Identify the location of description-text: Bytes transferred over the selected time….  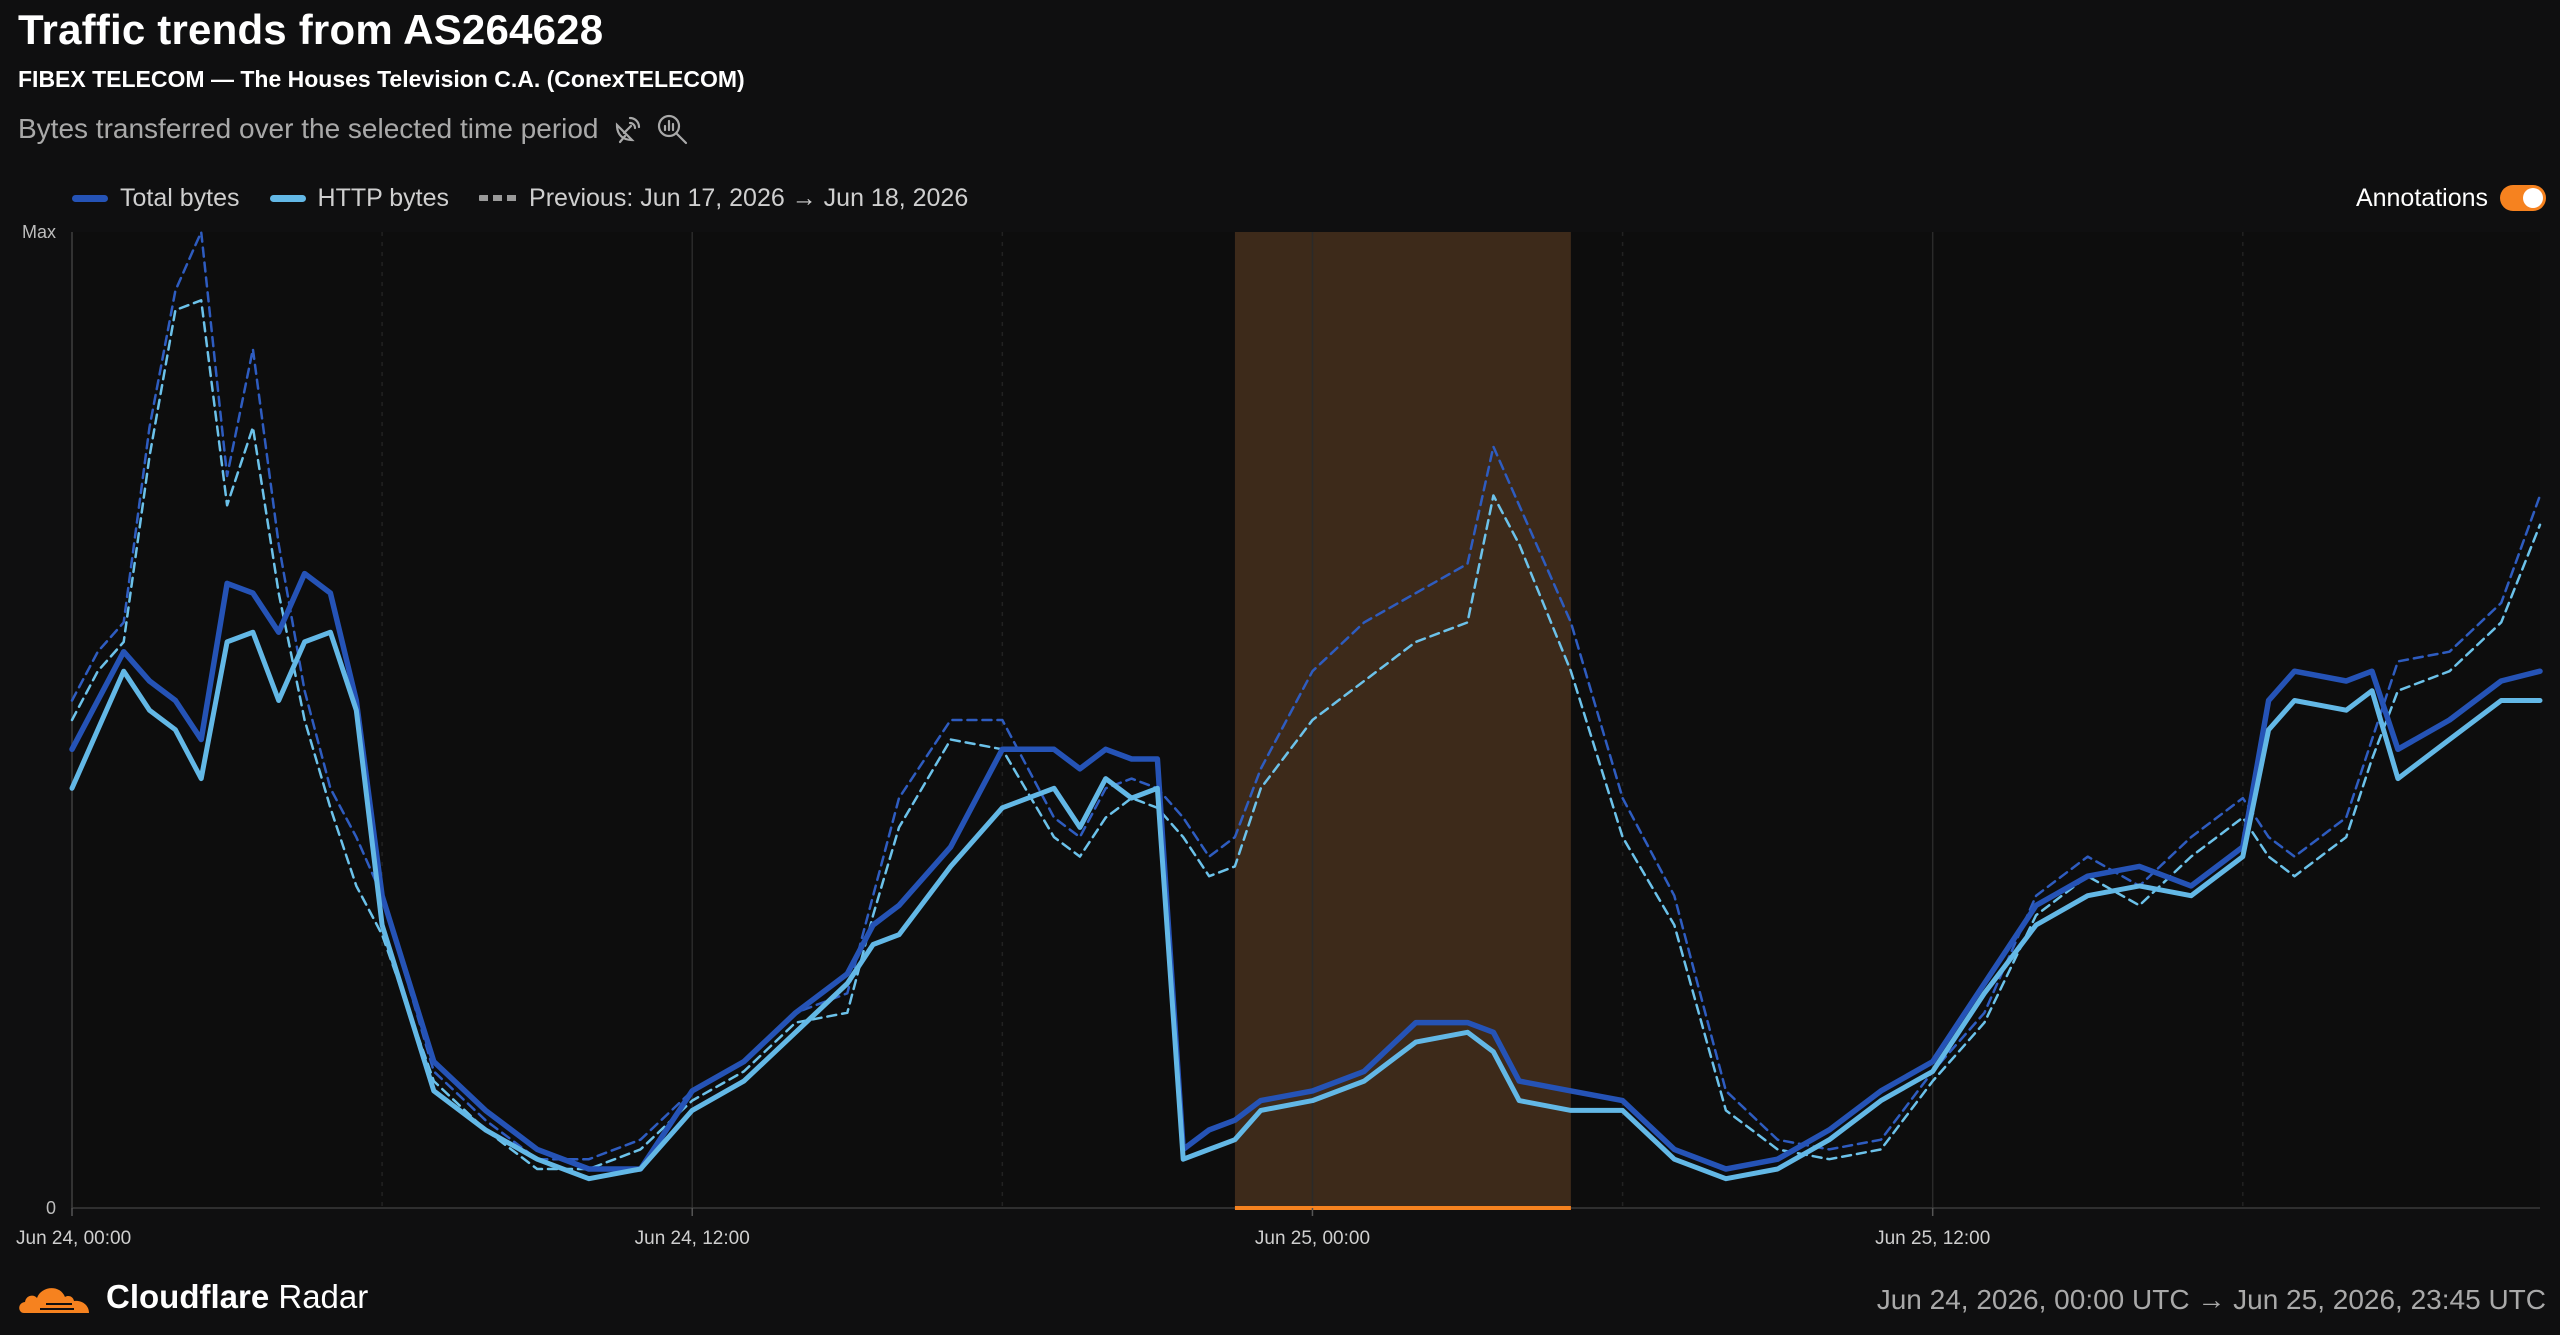
(308, 128).